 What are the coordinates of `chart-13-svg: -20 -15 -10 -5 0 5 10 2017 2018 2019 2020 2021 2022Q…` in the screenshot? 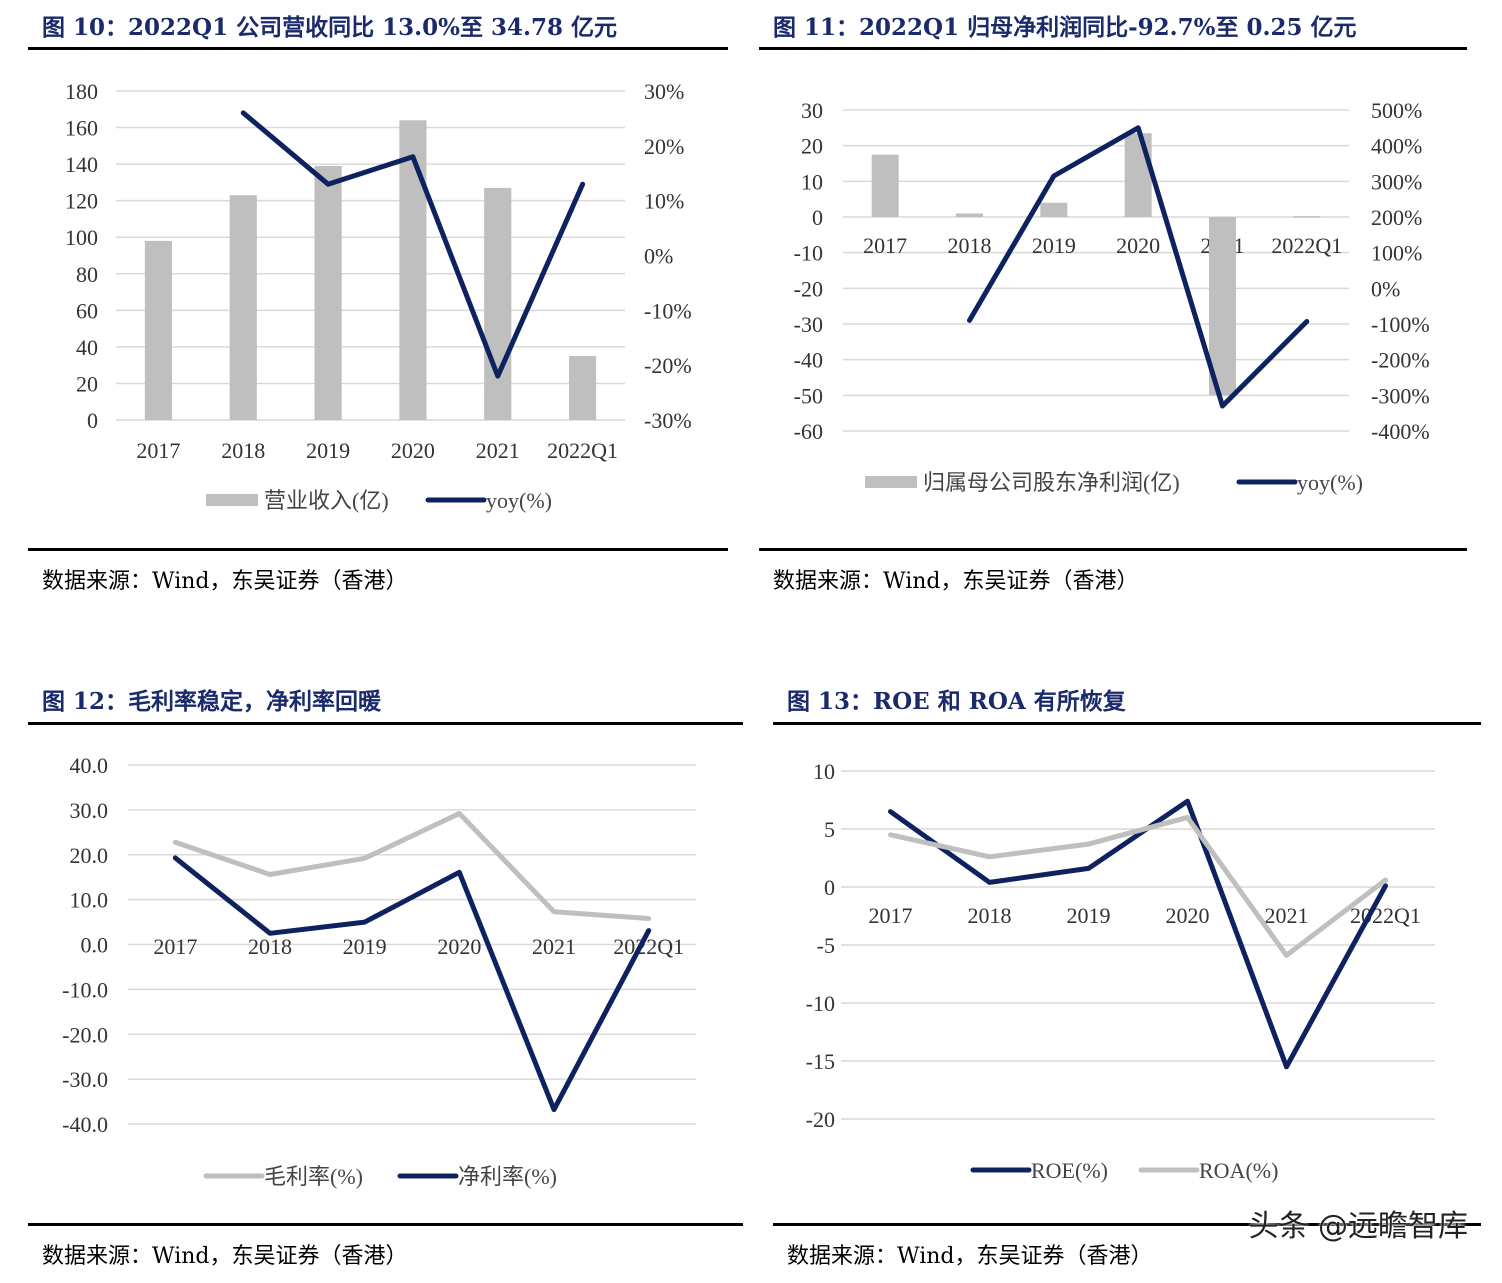 It's located at (1120, 971).